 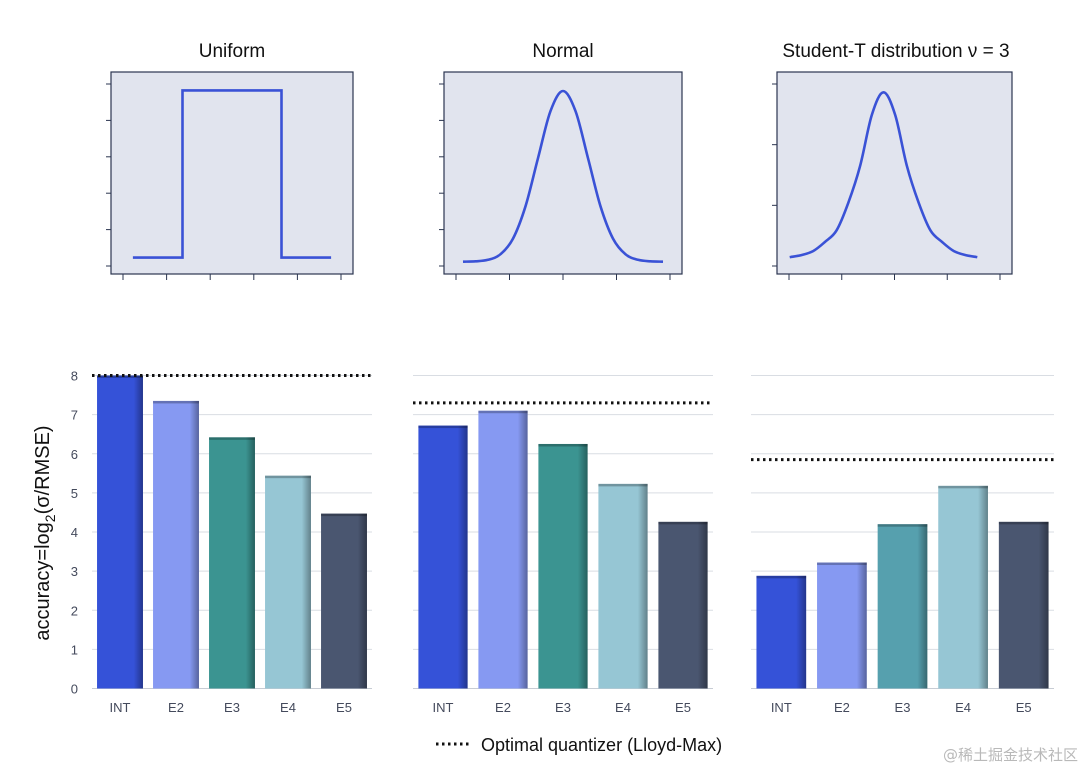 I want to click on watermark: @稀土掘金技术社区, so click(x=1010, y=755).